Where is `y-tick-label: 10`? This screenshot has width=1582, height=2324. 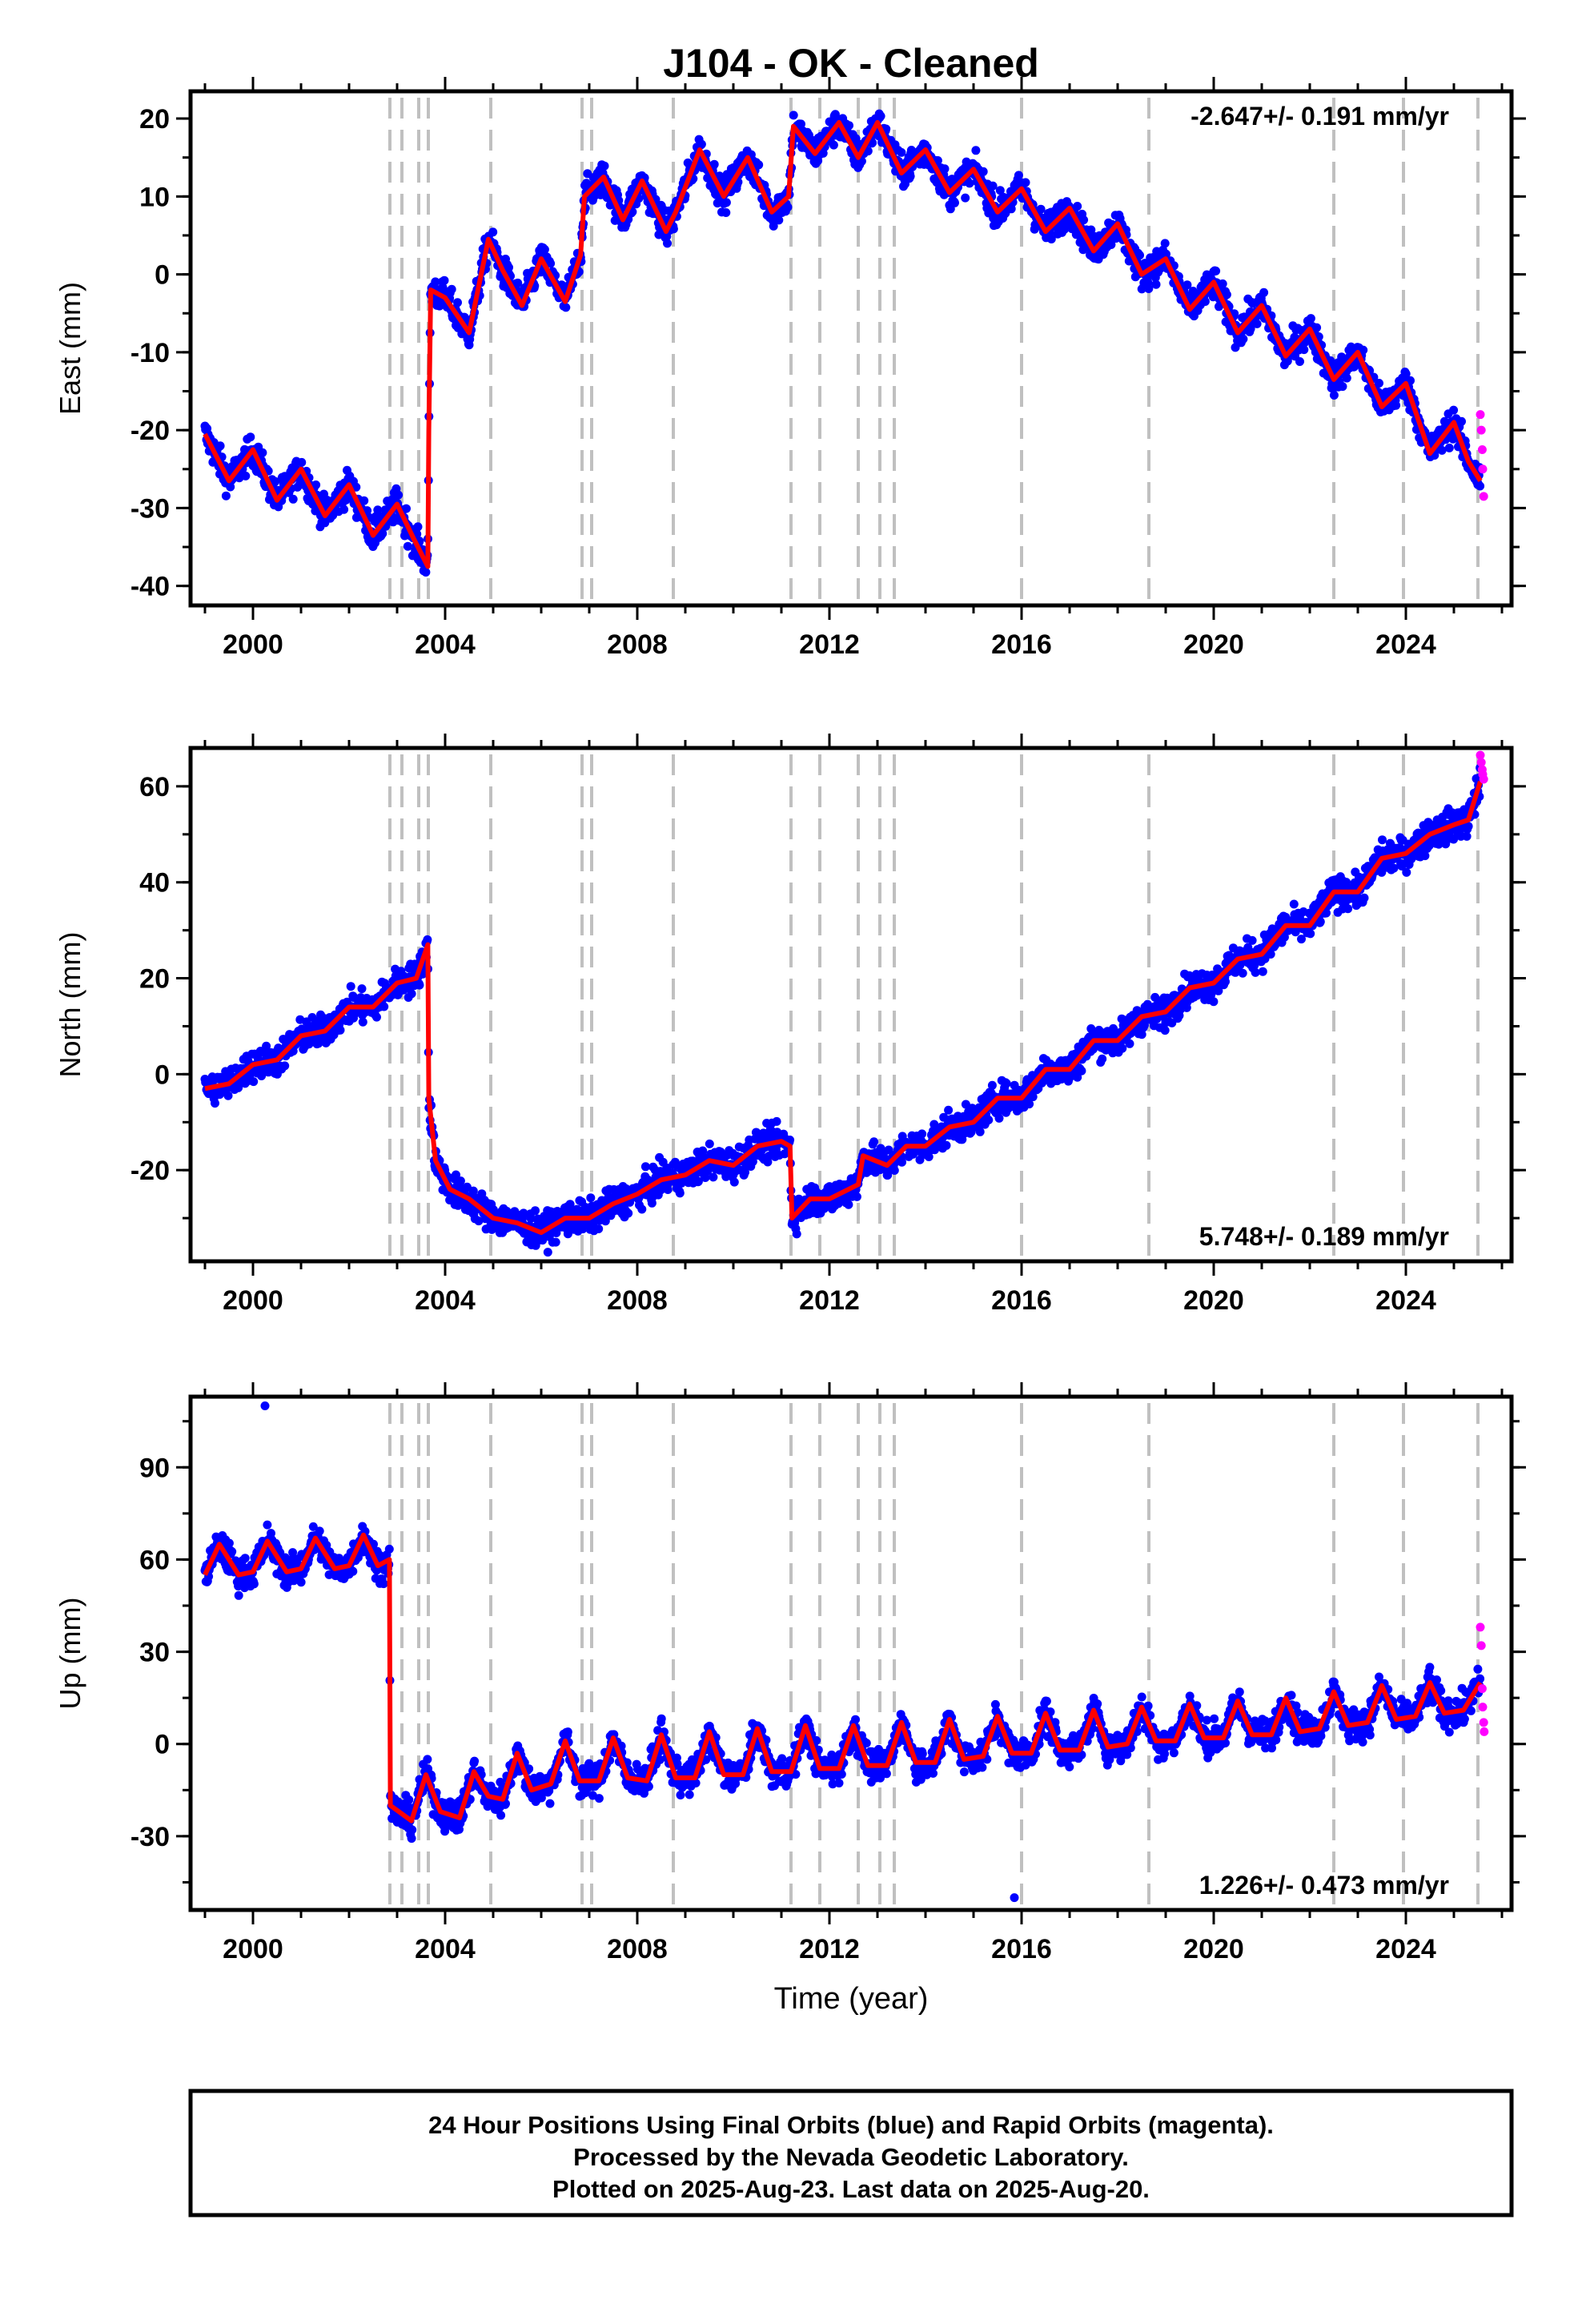 y-tick-label: 10 is located at coordinates (154, 197).